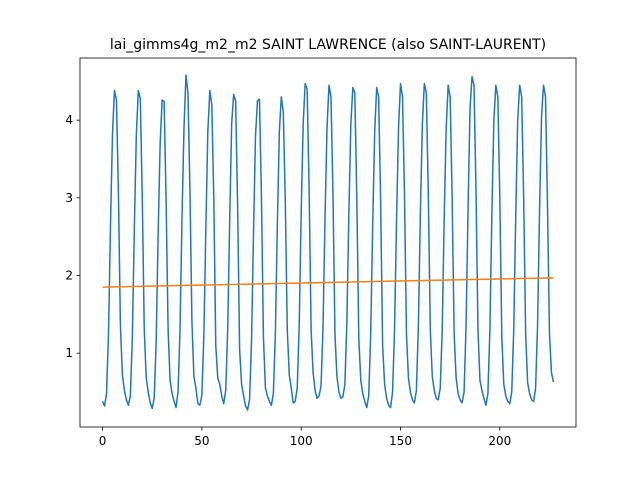 Image resolution: width=640 pixels, height=484 pixels. What do you see at coordinates (69, 353) in the screenshot?
I see `y-tick-label: 1` at bounding box center [69, 353].